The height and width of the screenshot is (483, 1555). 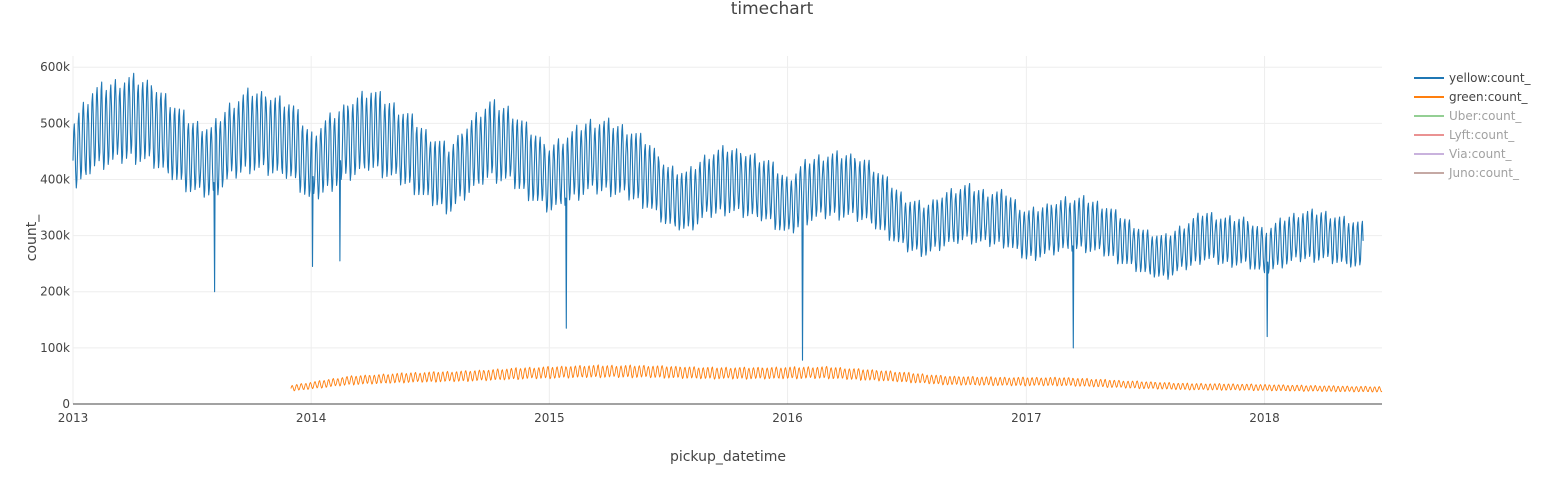 What do you see at coordinates (1482, 135) in the screenshot?
I see `legend-label: Lyft:count_` at bounding box center [1482, 135].